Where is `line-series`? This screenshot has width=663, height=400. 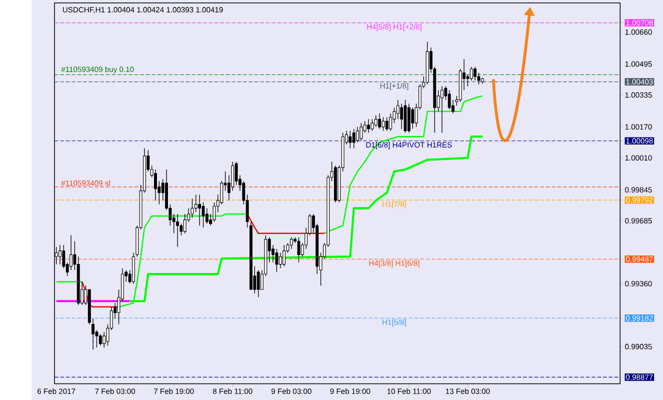 line-series is located at coordinates (404, 164).